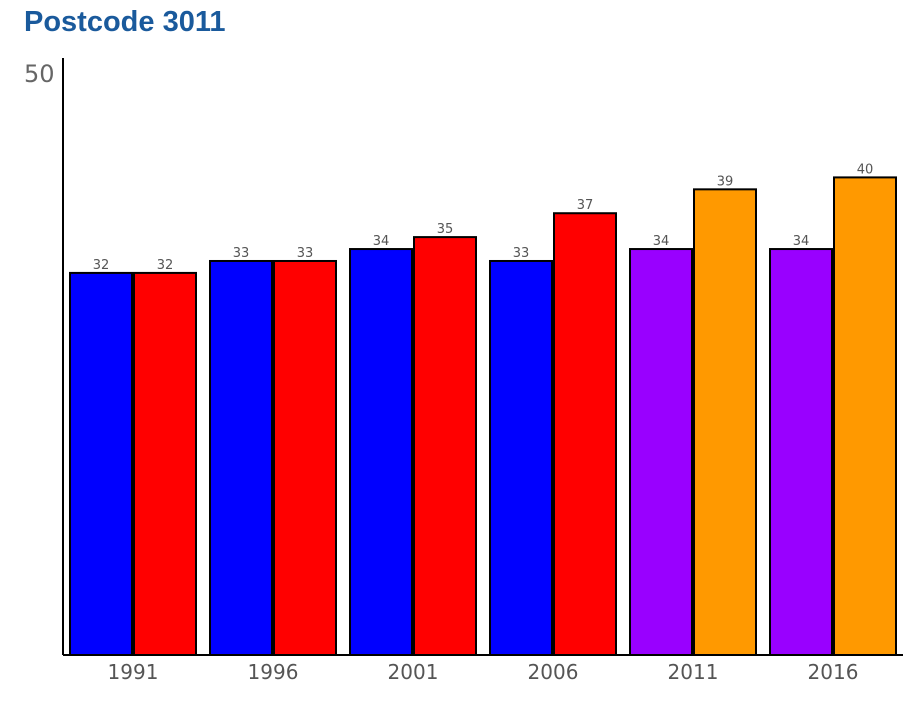 Image resolution: width=922 pixels, height=714 pixels. Describe the element at coordinates (725, 181) in the screenshot. I see `data-label-2011-series-2: 39` at that location.